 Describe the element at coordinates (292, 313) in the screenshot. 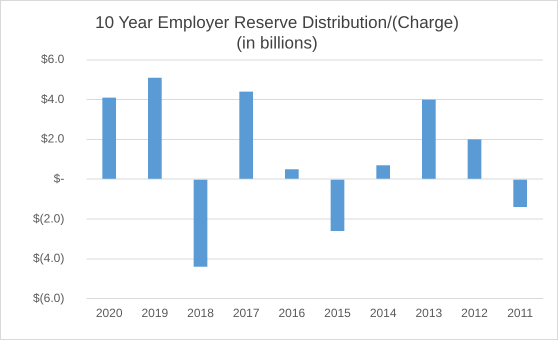

I see `x-tick-label: 2016` at that location.